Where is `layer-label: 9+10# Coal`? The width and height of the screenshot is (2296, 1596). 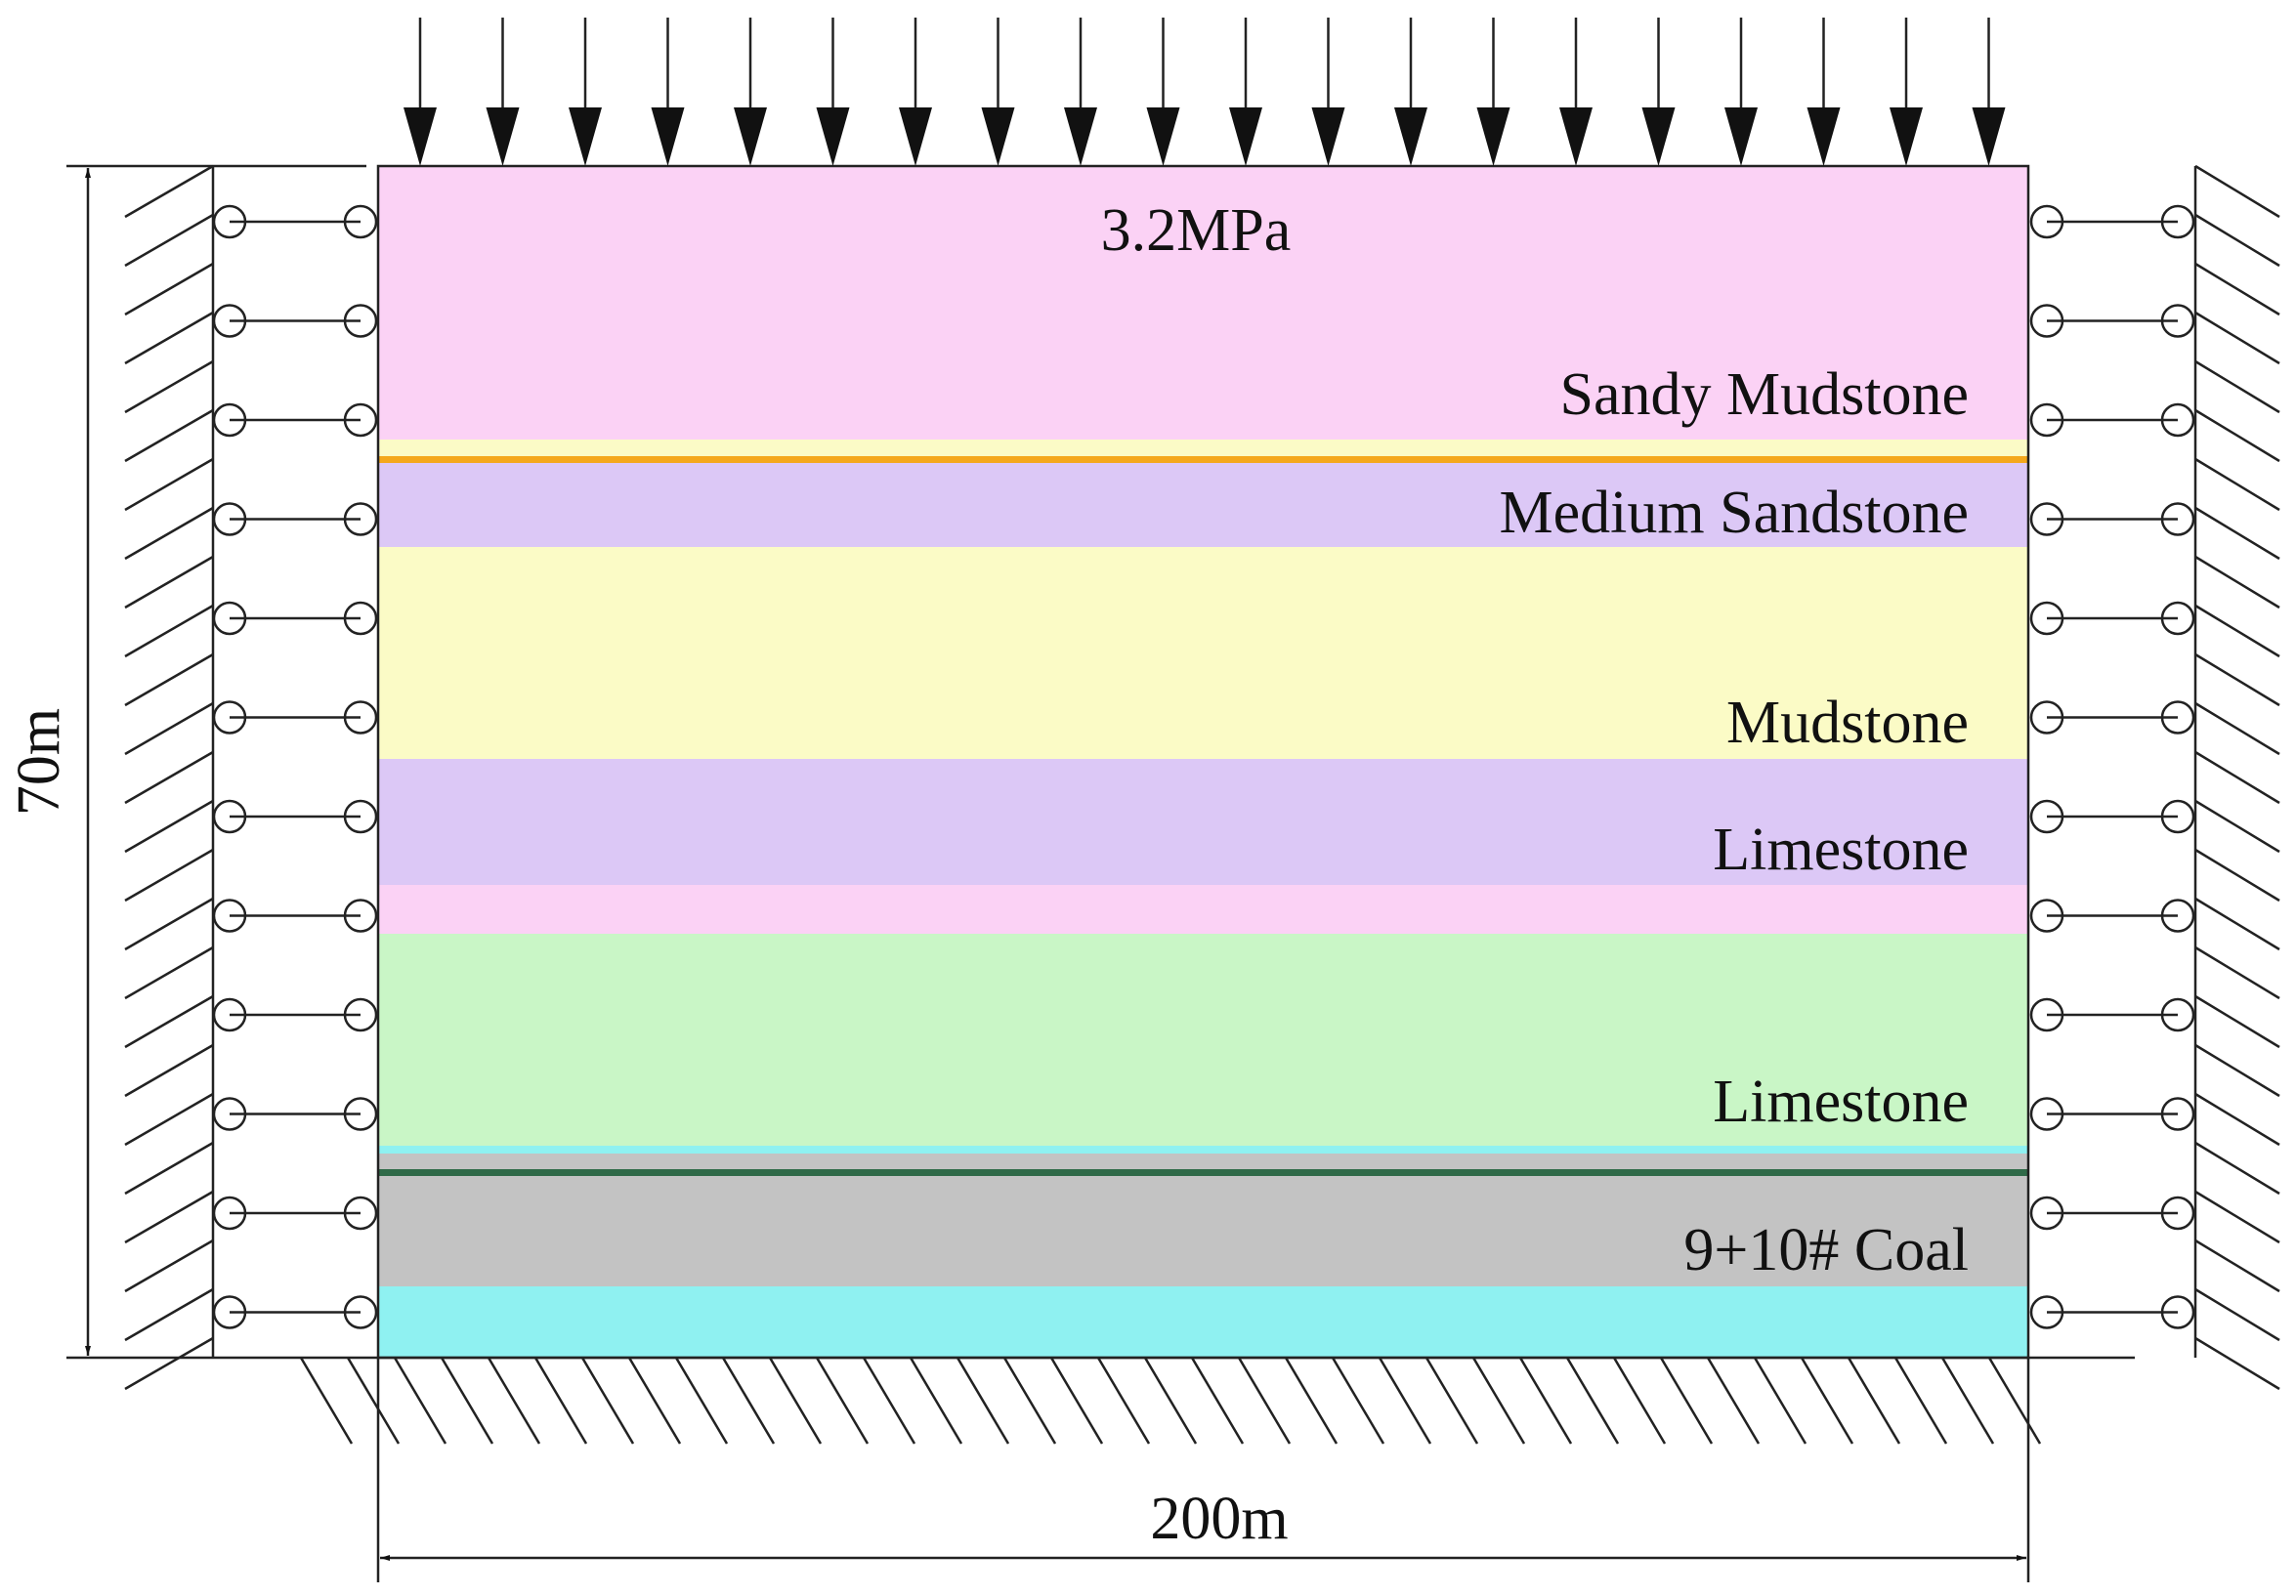 layer-label: 9+10# Coal is located at coordinates (1826, 1250).